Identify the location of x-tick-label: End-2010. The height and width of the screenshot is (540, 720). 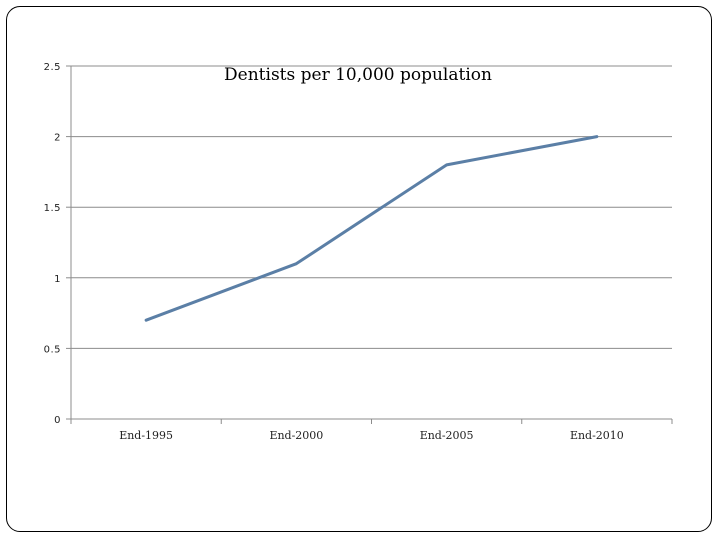
(597, 435).